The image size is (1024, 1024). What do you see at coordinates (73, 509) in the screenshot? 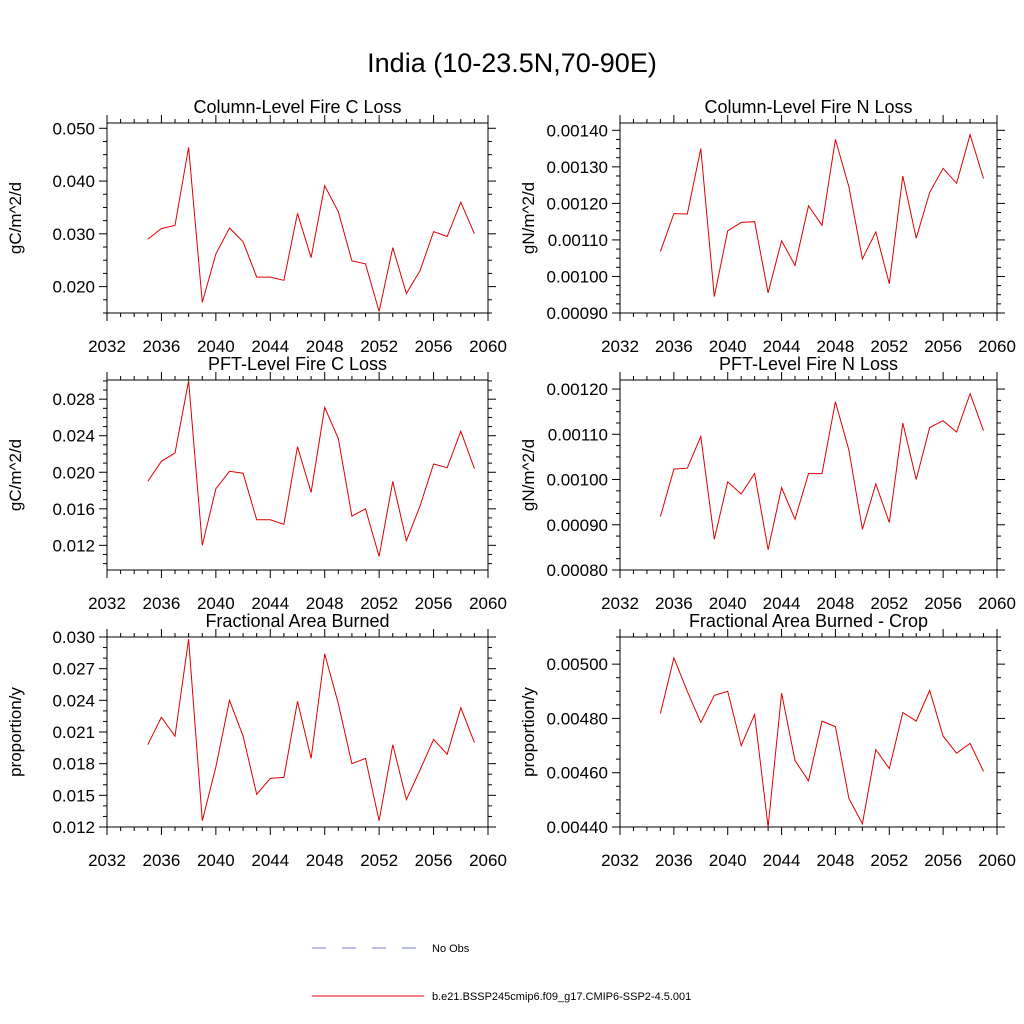
I see `y-tick-label: 0.016` at bounding box center [73, 509].